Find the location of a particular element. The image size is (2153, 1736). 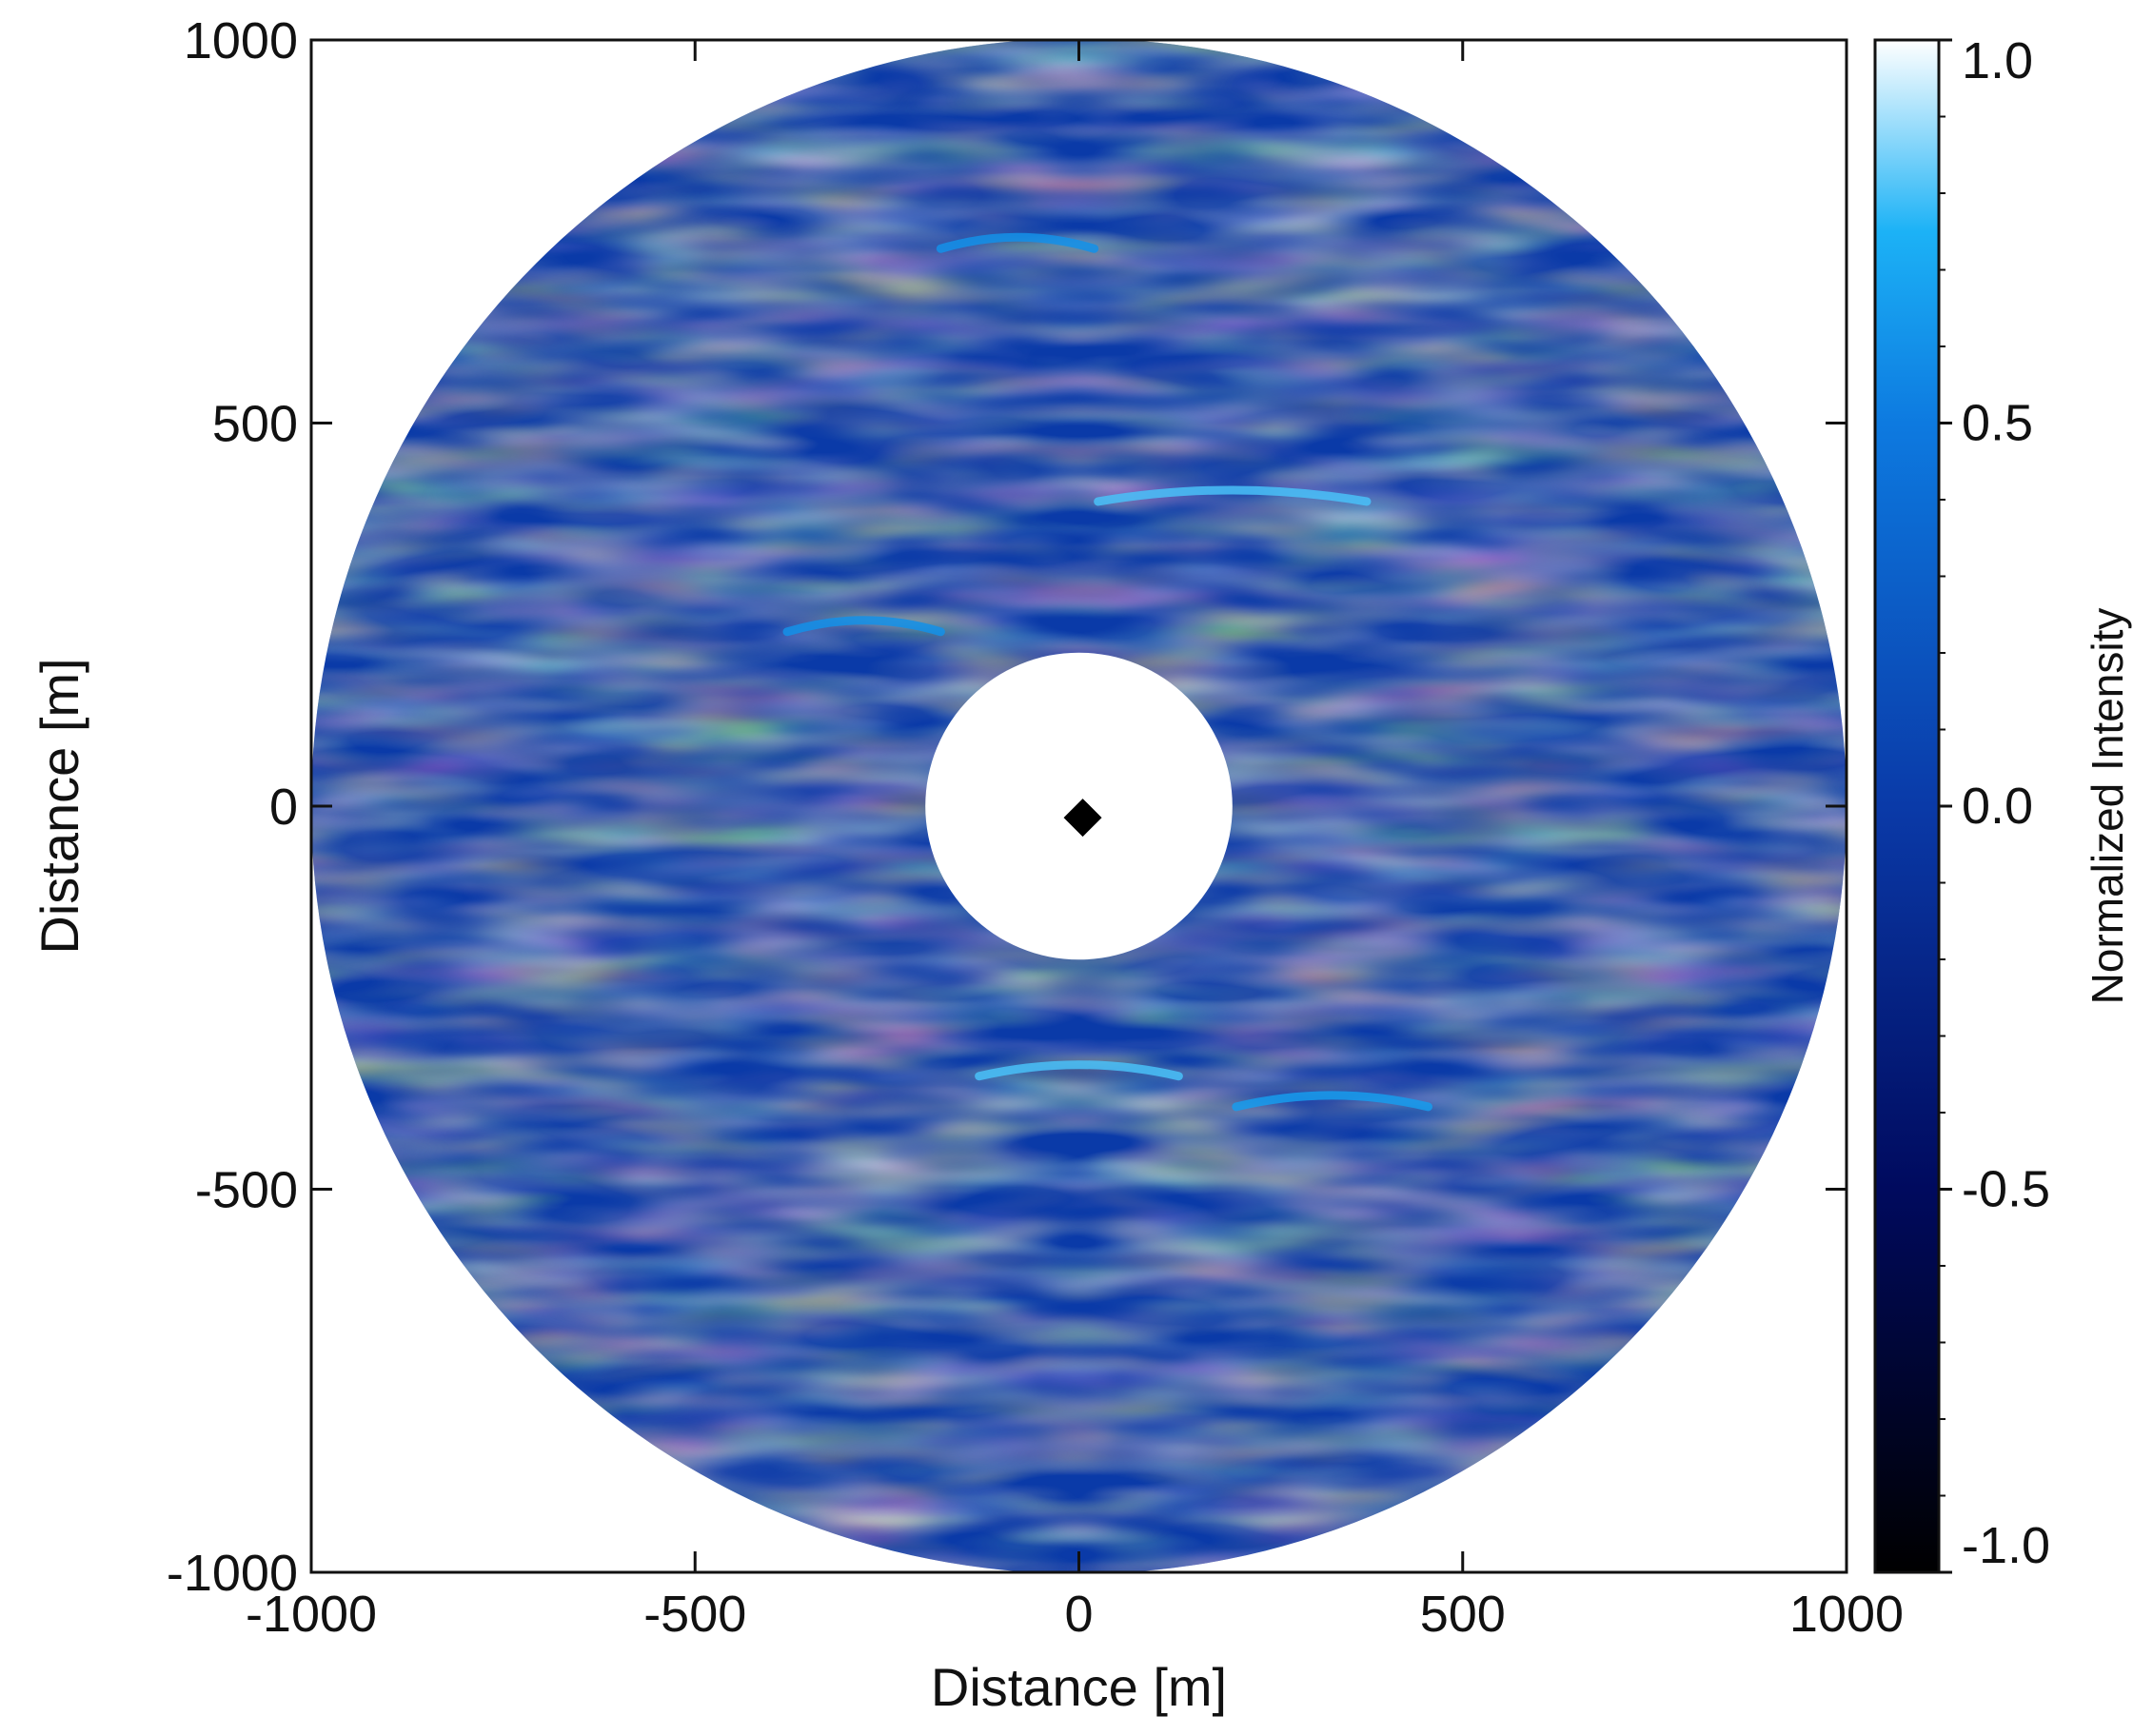

colorbar-tick-label: 1.0 is located at coordinates (1997, 60).